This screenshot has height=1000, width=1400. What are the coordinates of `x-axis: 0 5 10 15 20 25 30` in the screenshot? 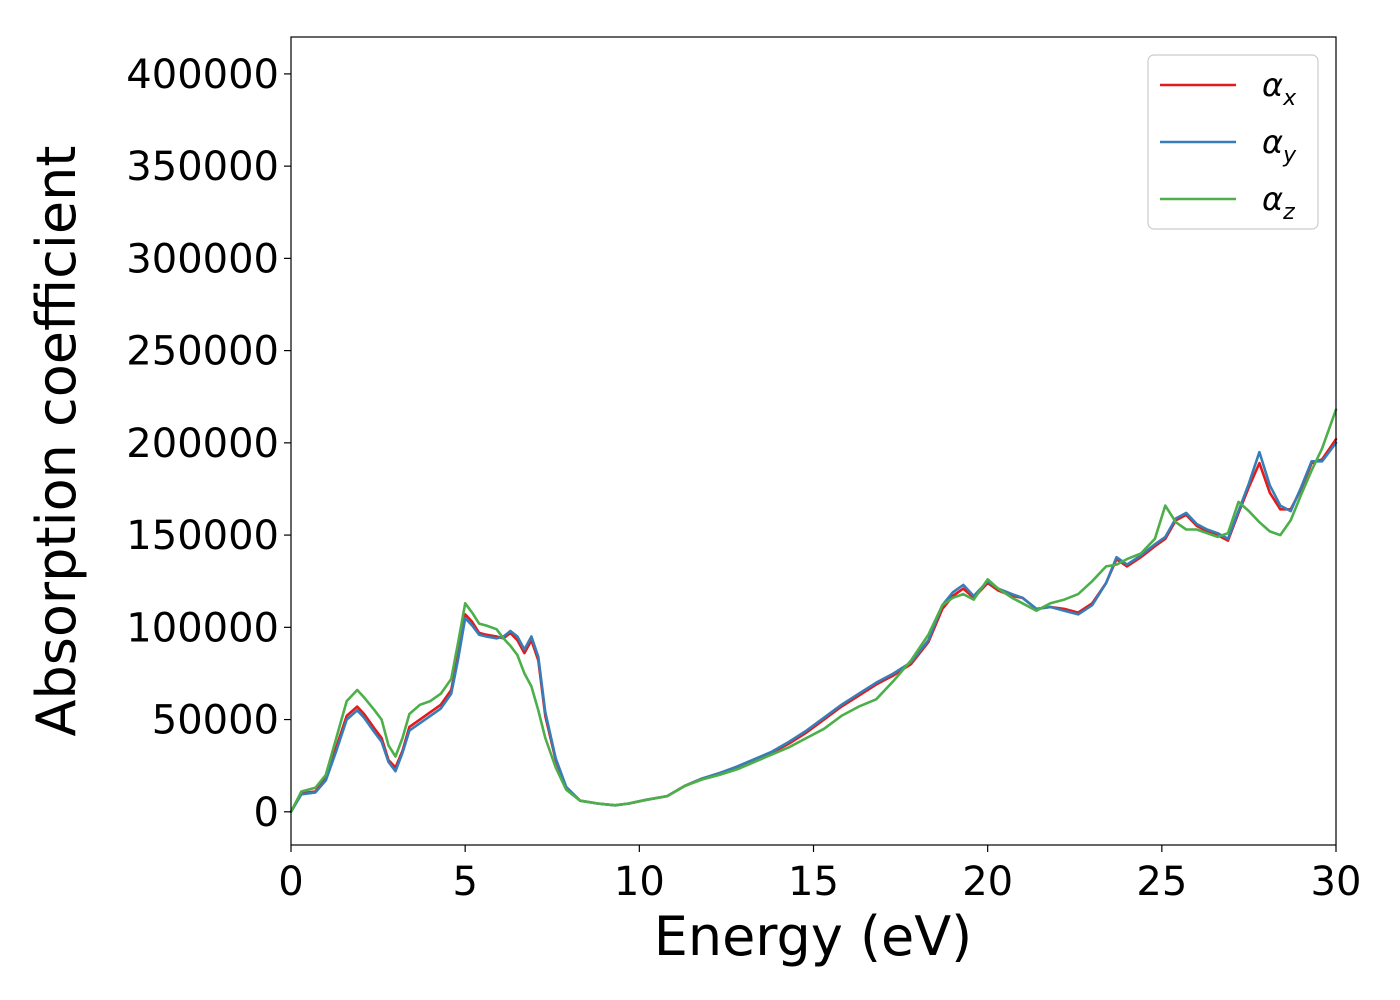 It's located at (819, 875).